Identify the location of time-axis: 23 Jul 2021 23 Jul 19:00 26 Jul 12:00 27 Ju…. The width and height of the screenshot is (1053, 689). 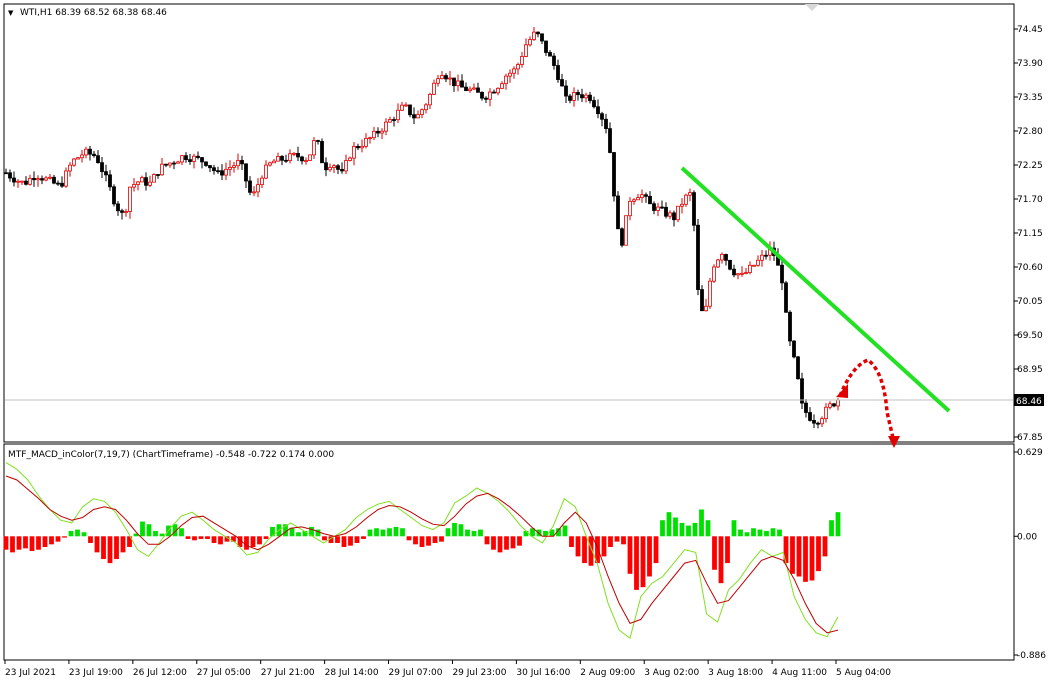
(447, 669).